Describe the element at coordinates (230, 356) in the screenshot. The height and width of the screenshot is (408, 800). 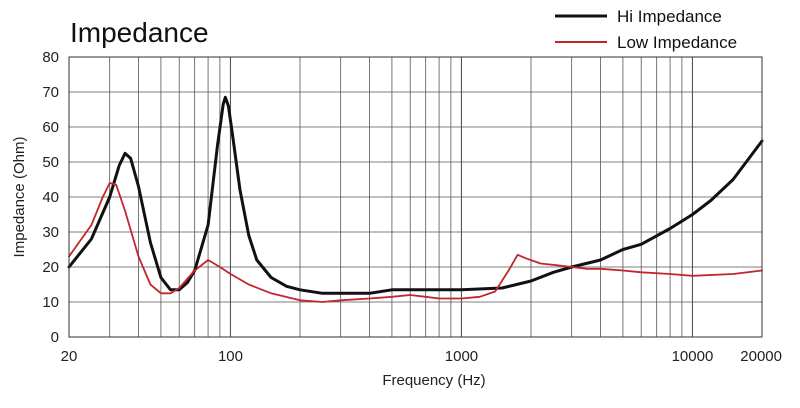
I see `x-tick-label: 100` at that location.